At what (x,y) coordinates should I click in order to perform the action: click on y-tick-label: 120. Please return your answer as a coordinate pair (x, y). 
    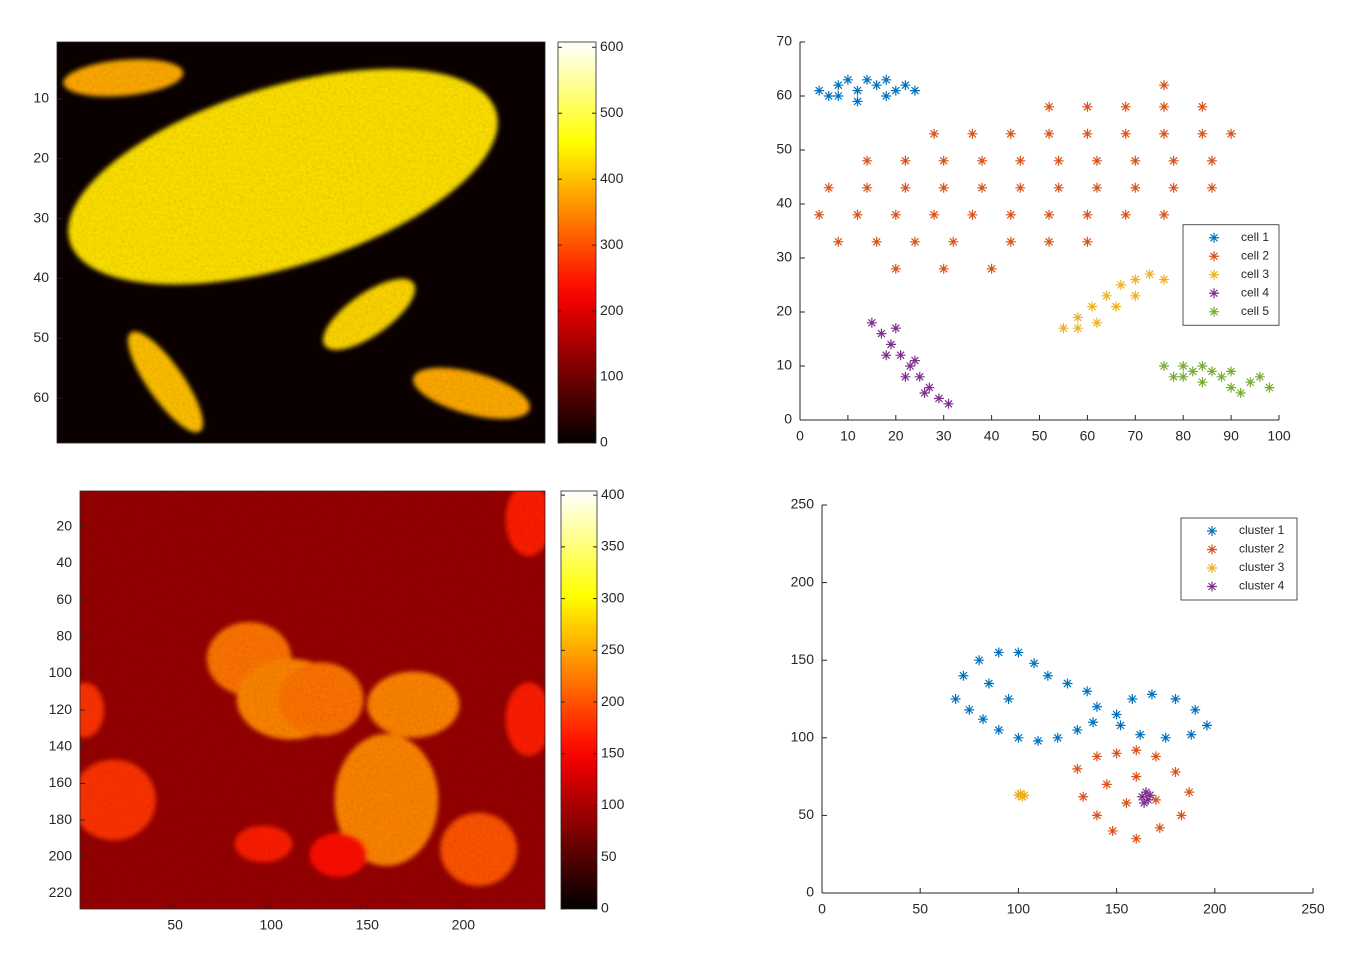
    Looking at the image, I should click on (61, 709).